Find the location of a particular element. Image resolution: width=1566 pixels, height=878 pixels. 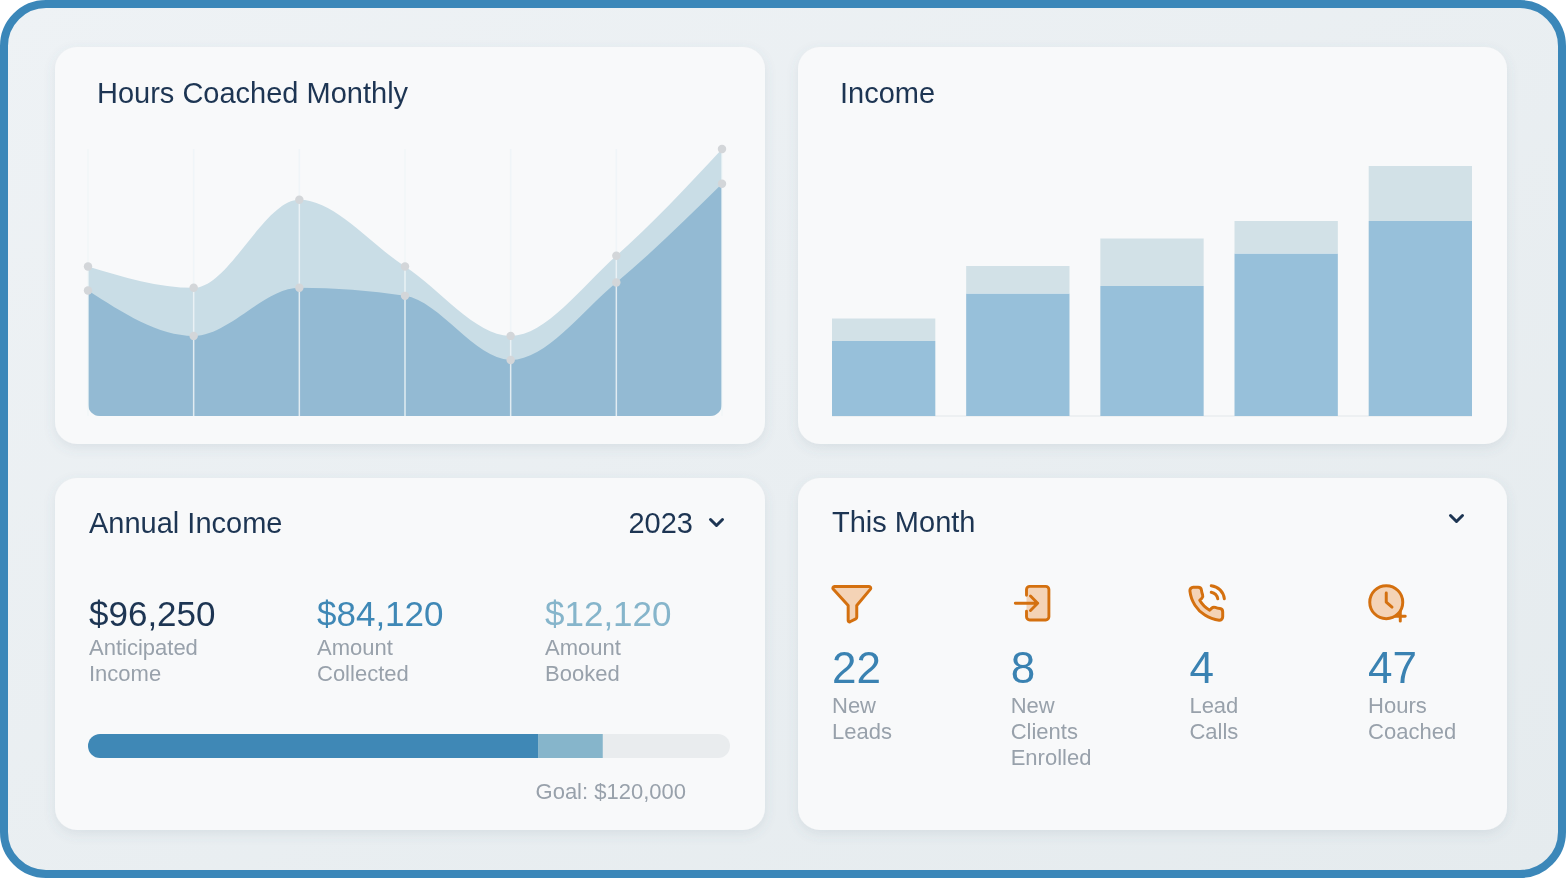

data-label: 47 is located at coordinates (1393, 667).